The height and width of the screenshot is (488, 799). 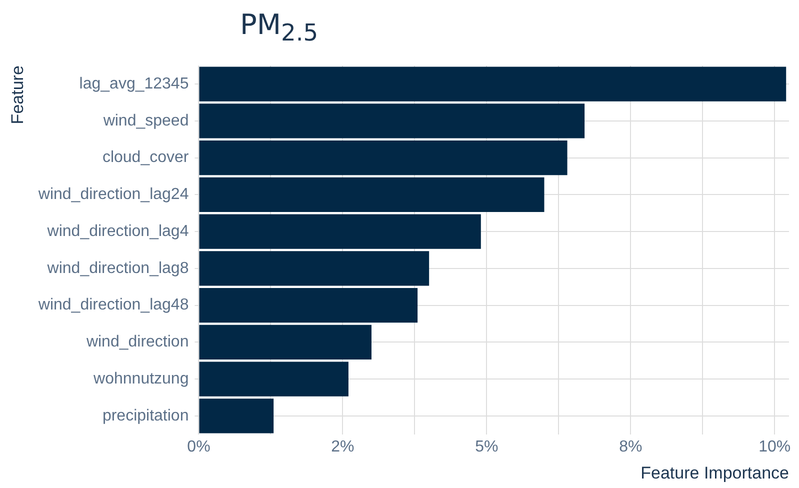 What do you see at coordinates (117, 231) in the screenshot?
I see `y-tick-label: wind_direction_lag4` at bounding box center [117, 231].